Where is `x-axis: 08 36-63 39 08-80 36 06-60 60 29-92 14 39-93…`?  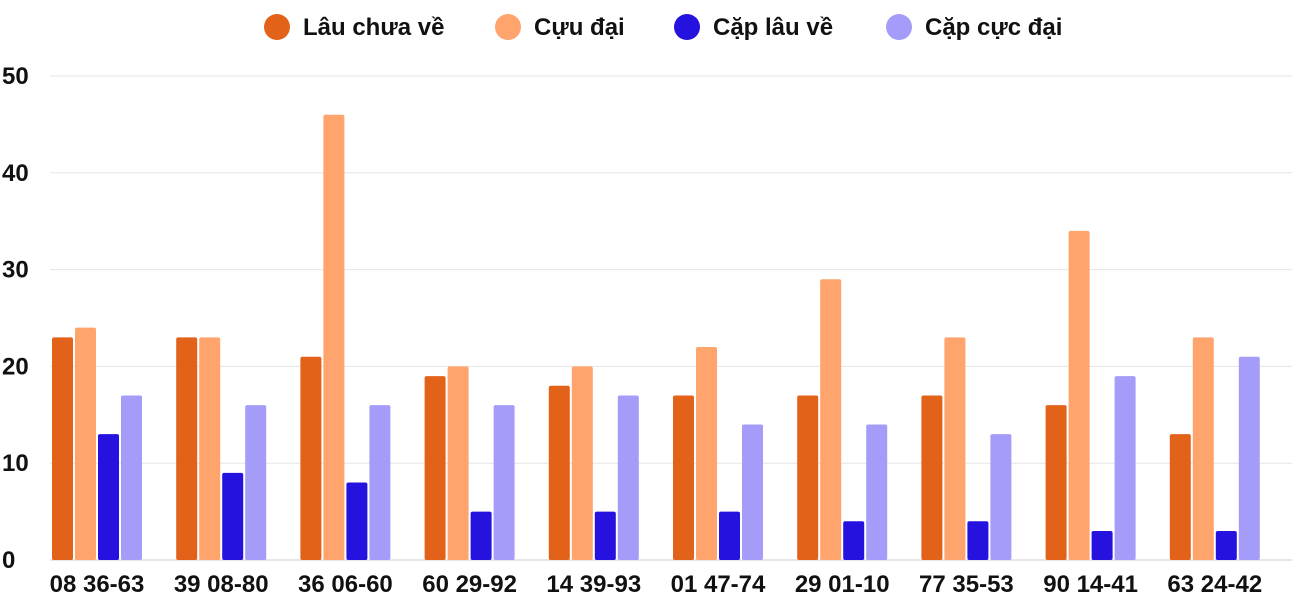
x-axis: 08 36-63 39 08-80 36 06-60 60 29-92 14 39-93… is located at coordinates (656, 584).